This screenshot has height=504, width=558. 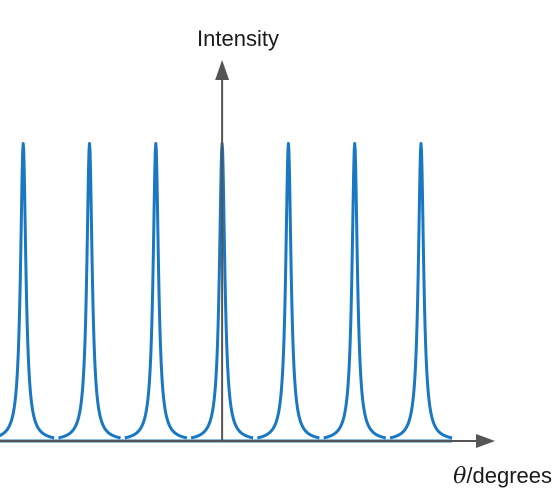 I want to click on y-axis-label: Intensity, so click(x=238, y=38).